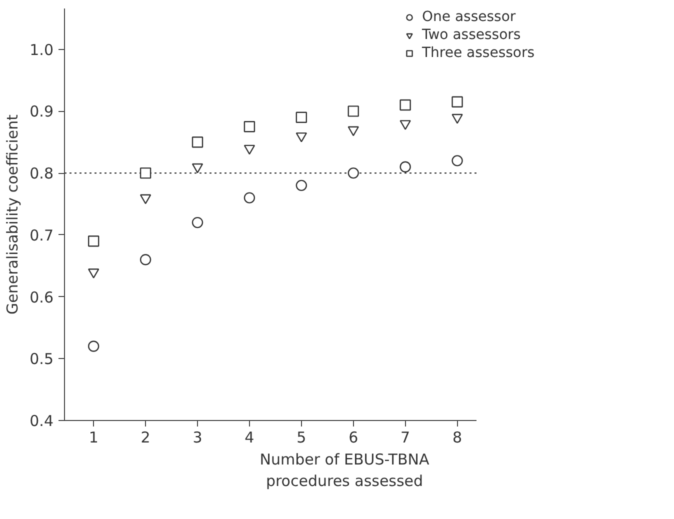  I want to click on x-tick-label: 5, so click(301, 437).